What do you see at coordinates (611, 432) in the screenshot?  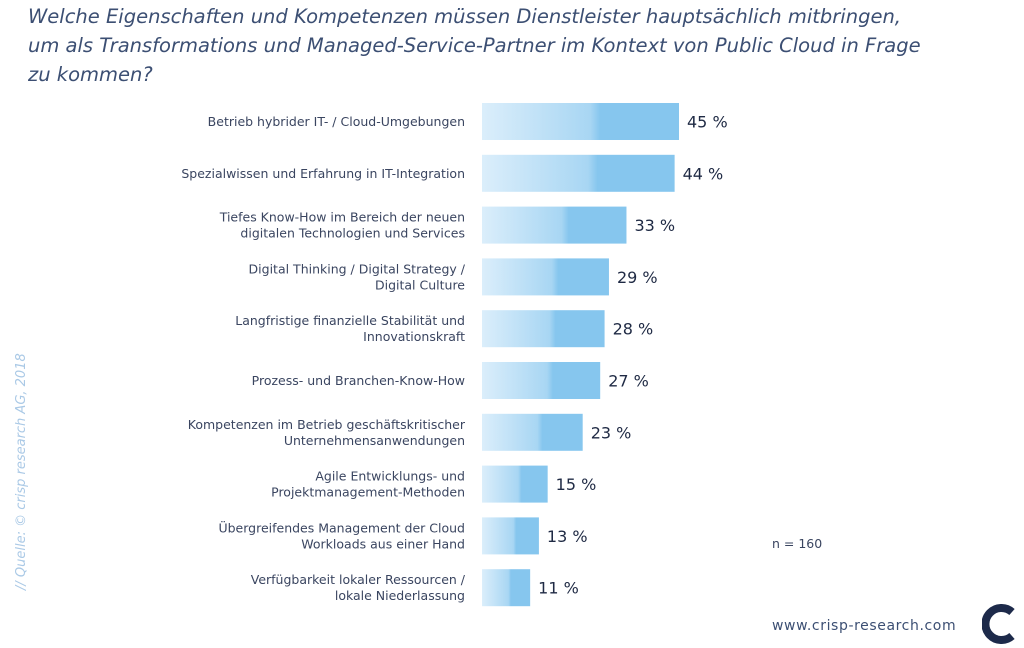 I see `value-label-7: 23 %` at bounding box center [611, 432].